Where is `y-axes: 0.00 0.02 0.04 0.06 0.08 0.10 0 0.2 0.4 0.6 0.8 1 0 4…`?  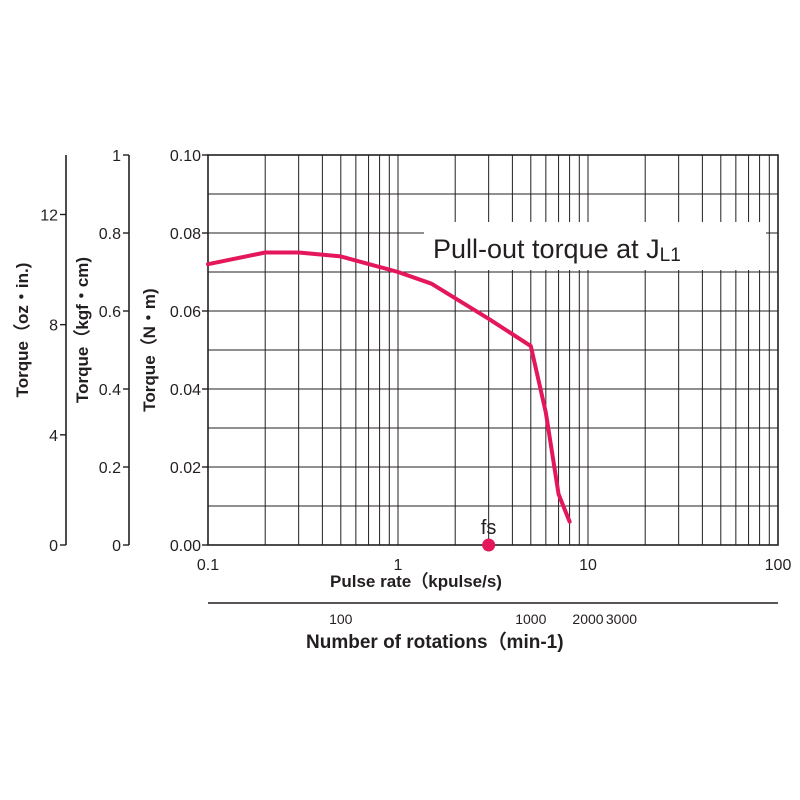
y-axes: 0.00 0.02 0.04 0.06 0.08 0.10 0 0.2 0.4 0.6 0.8 1 0 4… is located at coordinates (124, 351).